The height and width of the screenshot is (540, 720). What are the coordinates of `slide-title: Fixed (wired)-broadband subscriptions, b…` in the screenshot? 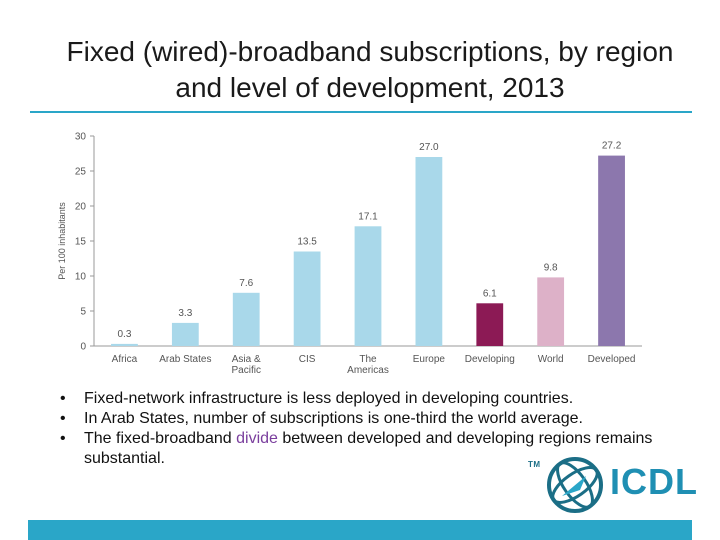 It's located at (370, 69).